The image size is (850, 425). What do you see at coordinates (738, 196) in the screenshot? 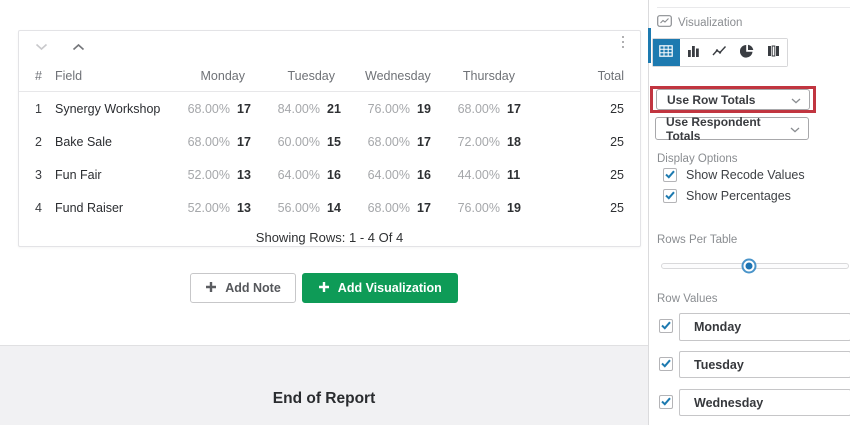
I see `option-label: Show Percentages` at bounding box center [738, 196].